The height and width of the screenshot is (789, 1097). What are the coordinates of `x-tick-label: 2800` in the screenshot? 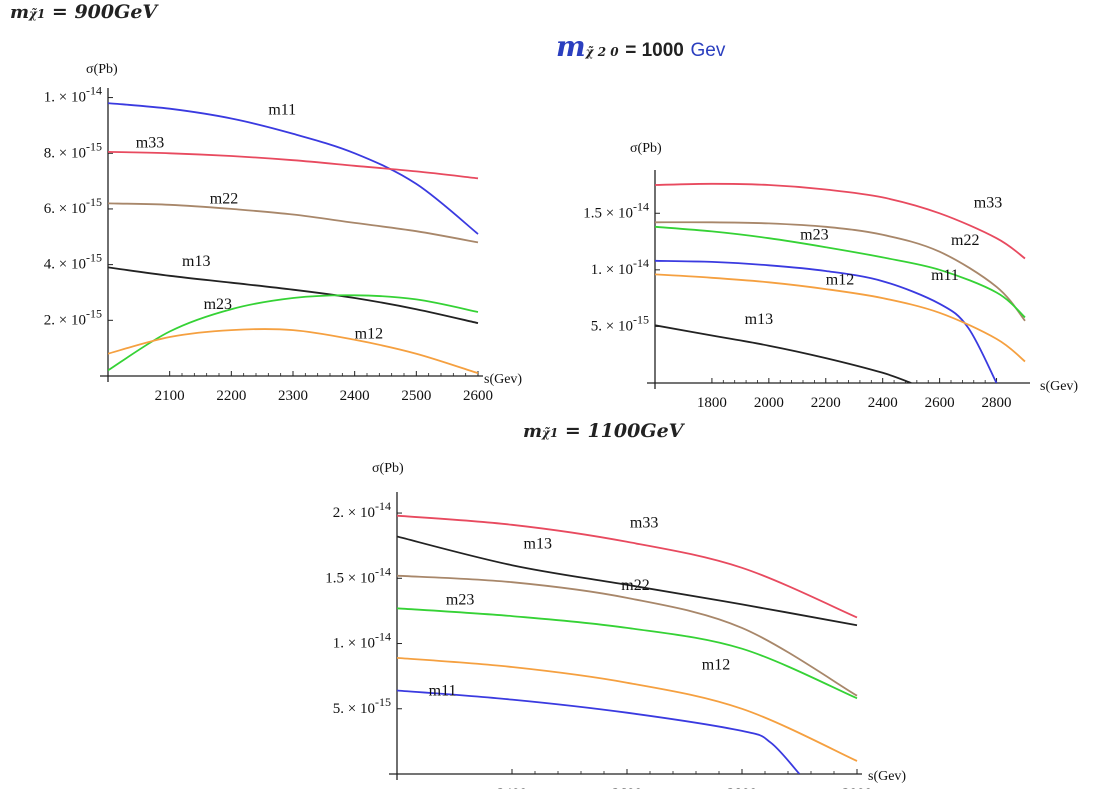 It's located at (997, 403).